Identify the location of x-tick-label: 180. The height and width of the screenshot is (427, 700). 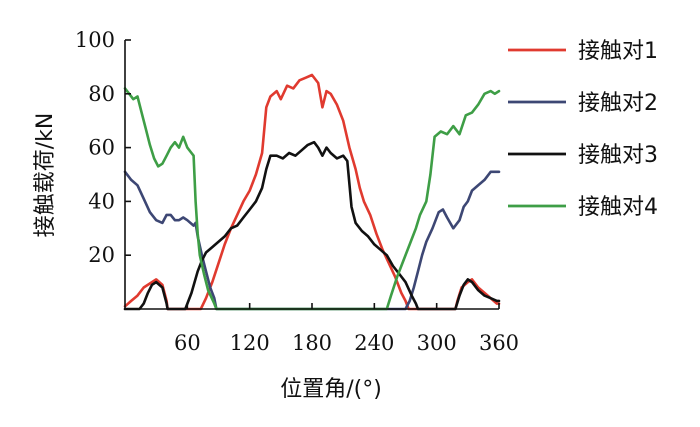
(312, 343).